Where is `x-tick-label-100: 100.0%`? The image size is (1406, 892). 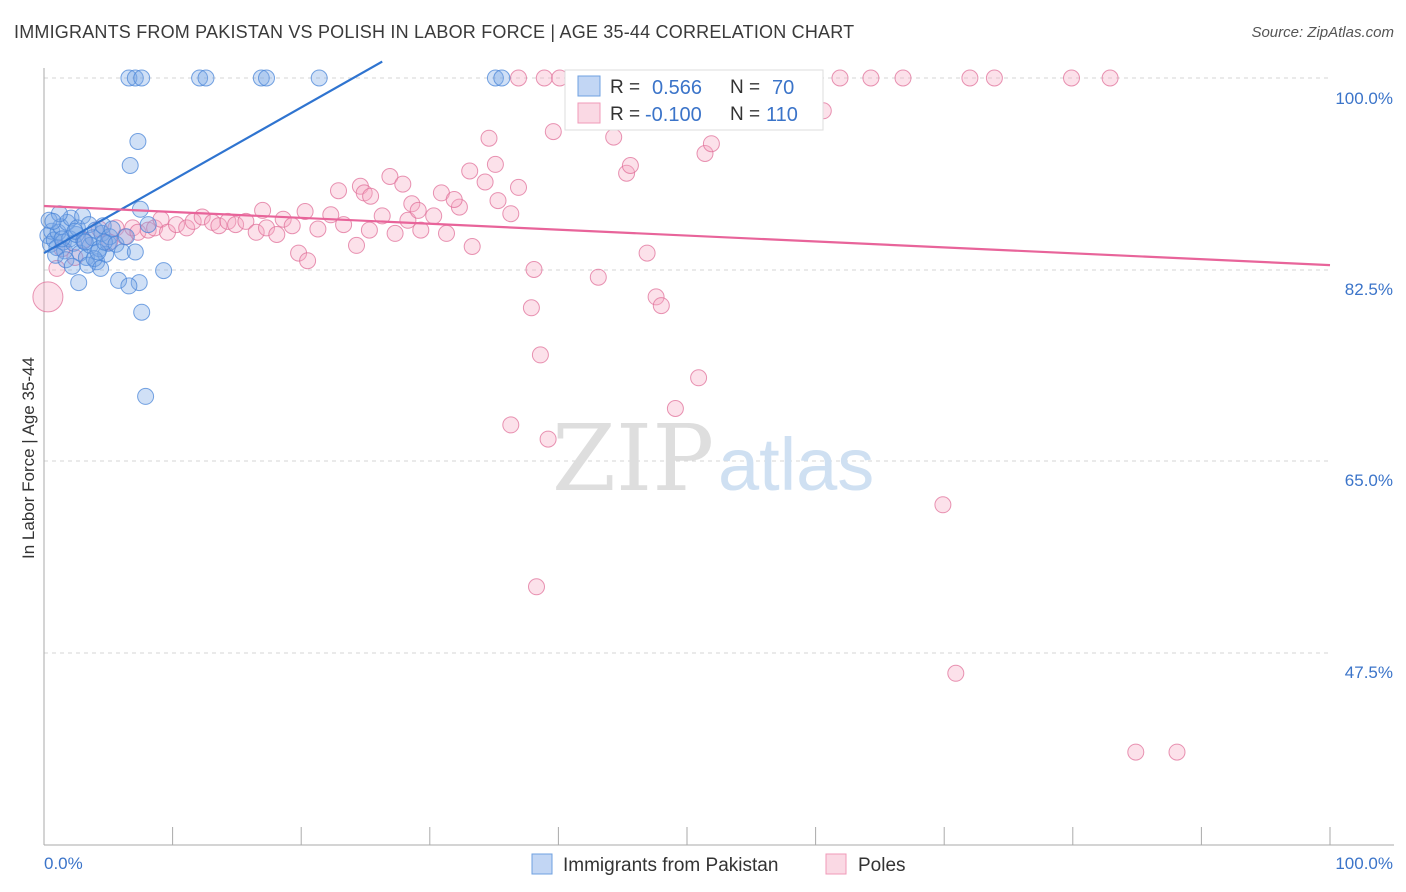 x-tick-label-100: 100.0% is located at coordinates (1364, 863).